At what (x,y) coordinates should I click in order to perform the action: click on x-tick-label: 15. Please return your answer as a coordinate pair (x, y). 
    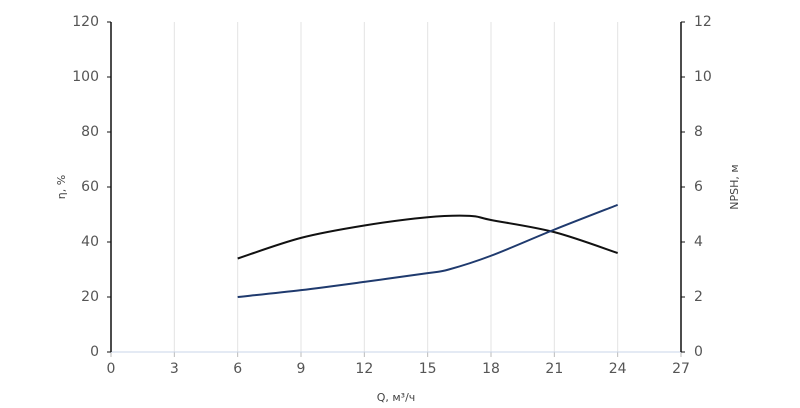
    Looking at the image, I should click on (428, 369).